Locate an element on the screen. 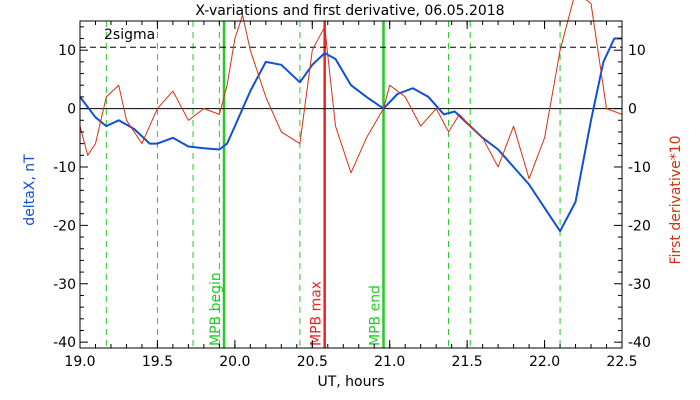  marker-label-6: MPB max is located at coordinates (317, 313).